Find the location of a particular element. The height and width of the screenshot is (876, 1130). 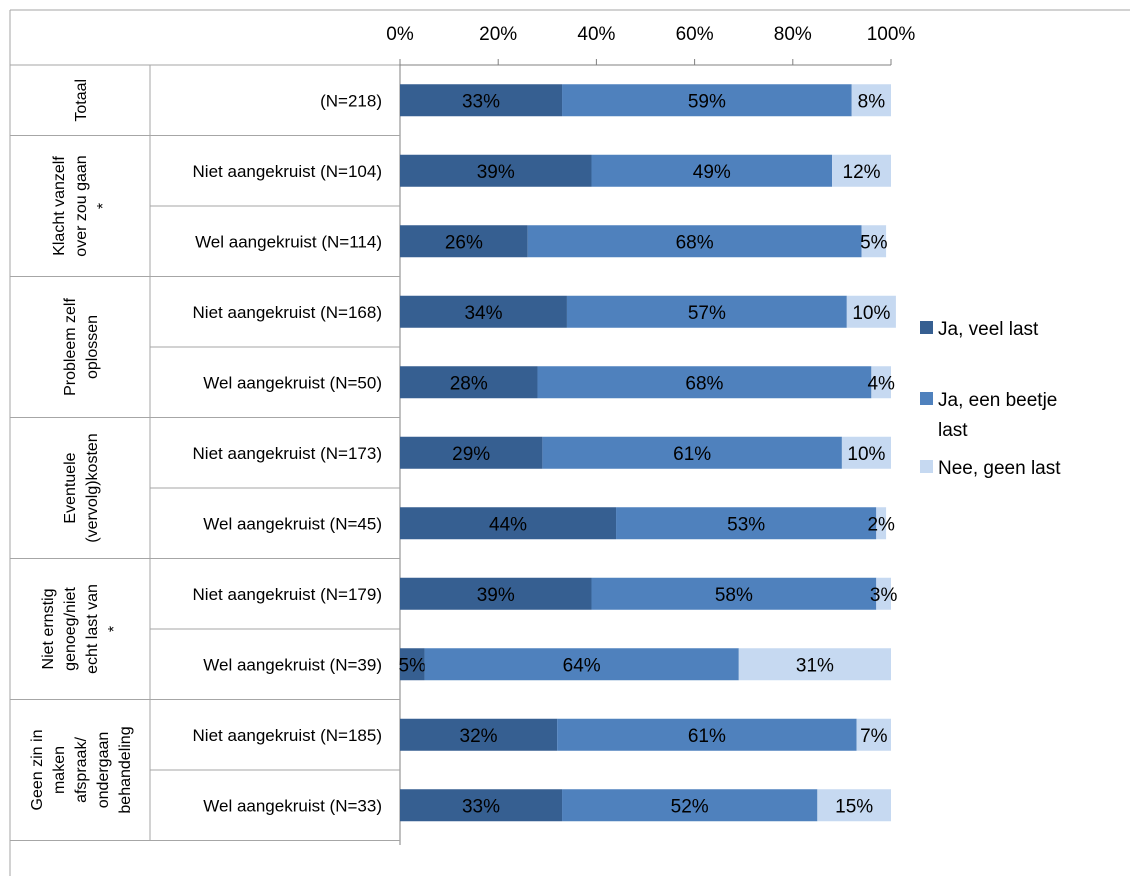

legend-label: Nee, geen last is located at coordinates (999, 468).